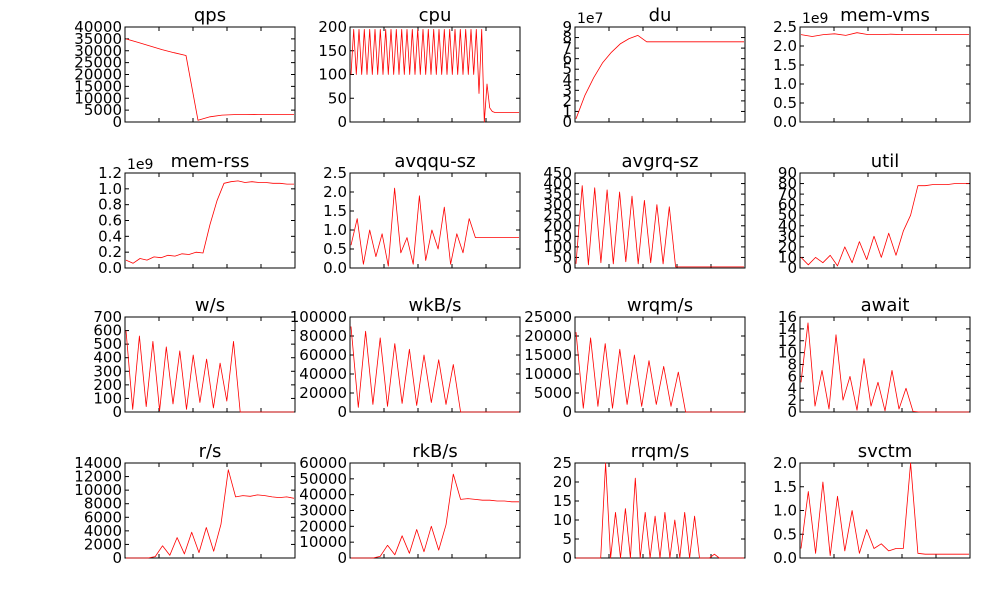  Describe the element at coordinates (660, 15) in the screenshot. I see `subplot-title: du` at that location.